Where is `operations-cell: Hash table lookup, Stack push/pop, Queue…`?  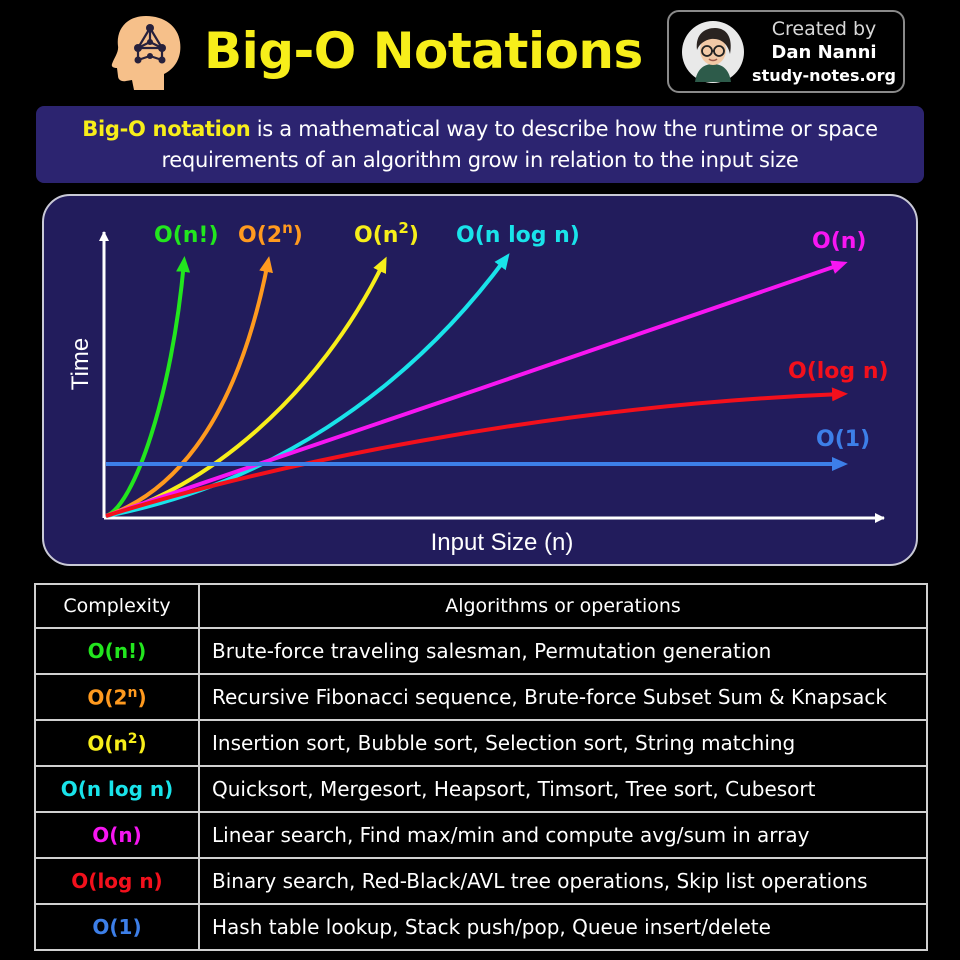 operations-cell: Hash table lookup, Stack push/pop, Queue… is located at coordinates (563, 927).